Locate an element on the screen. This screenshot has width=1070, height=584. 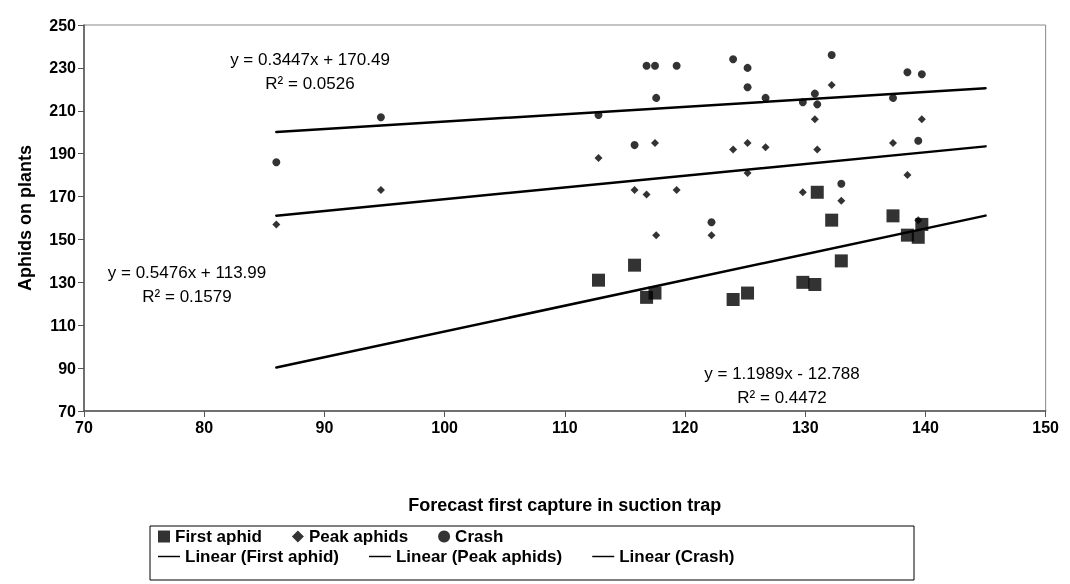
y-tick-label: 130 is located at coordinates (63, 282).